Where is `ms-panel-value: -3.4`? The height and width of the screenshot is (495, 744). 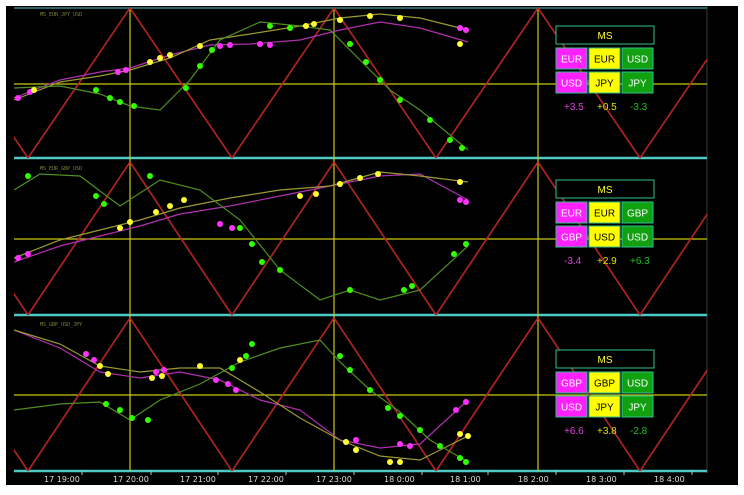
ms-panel-value: -3.4 is located at coordinates (573, 261).